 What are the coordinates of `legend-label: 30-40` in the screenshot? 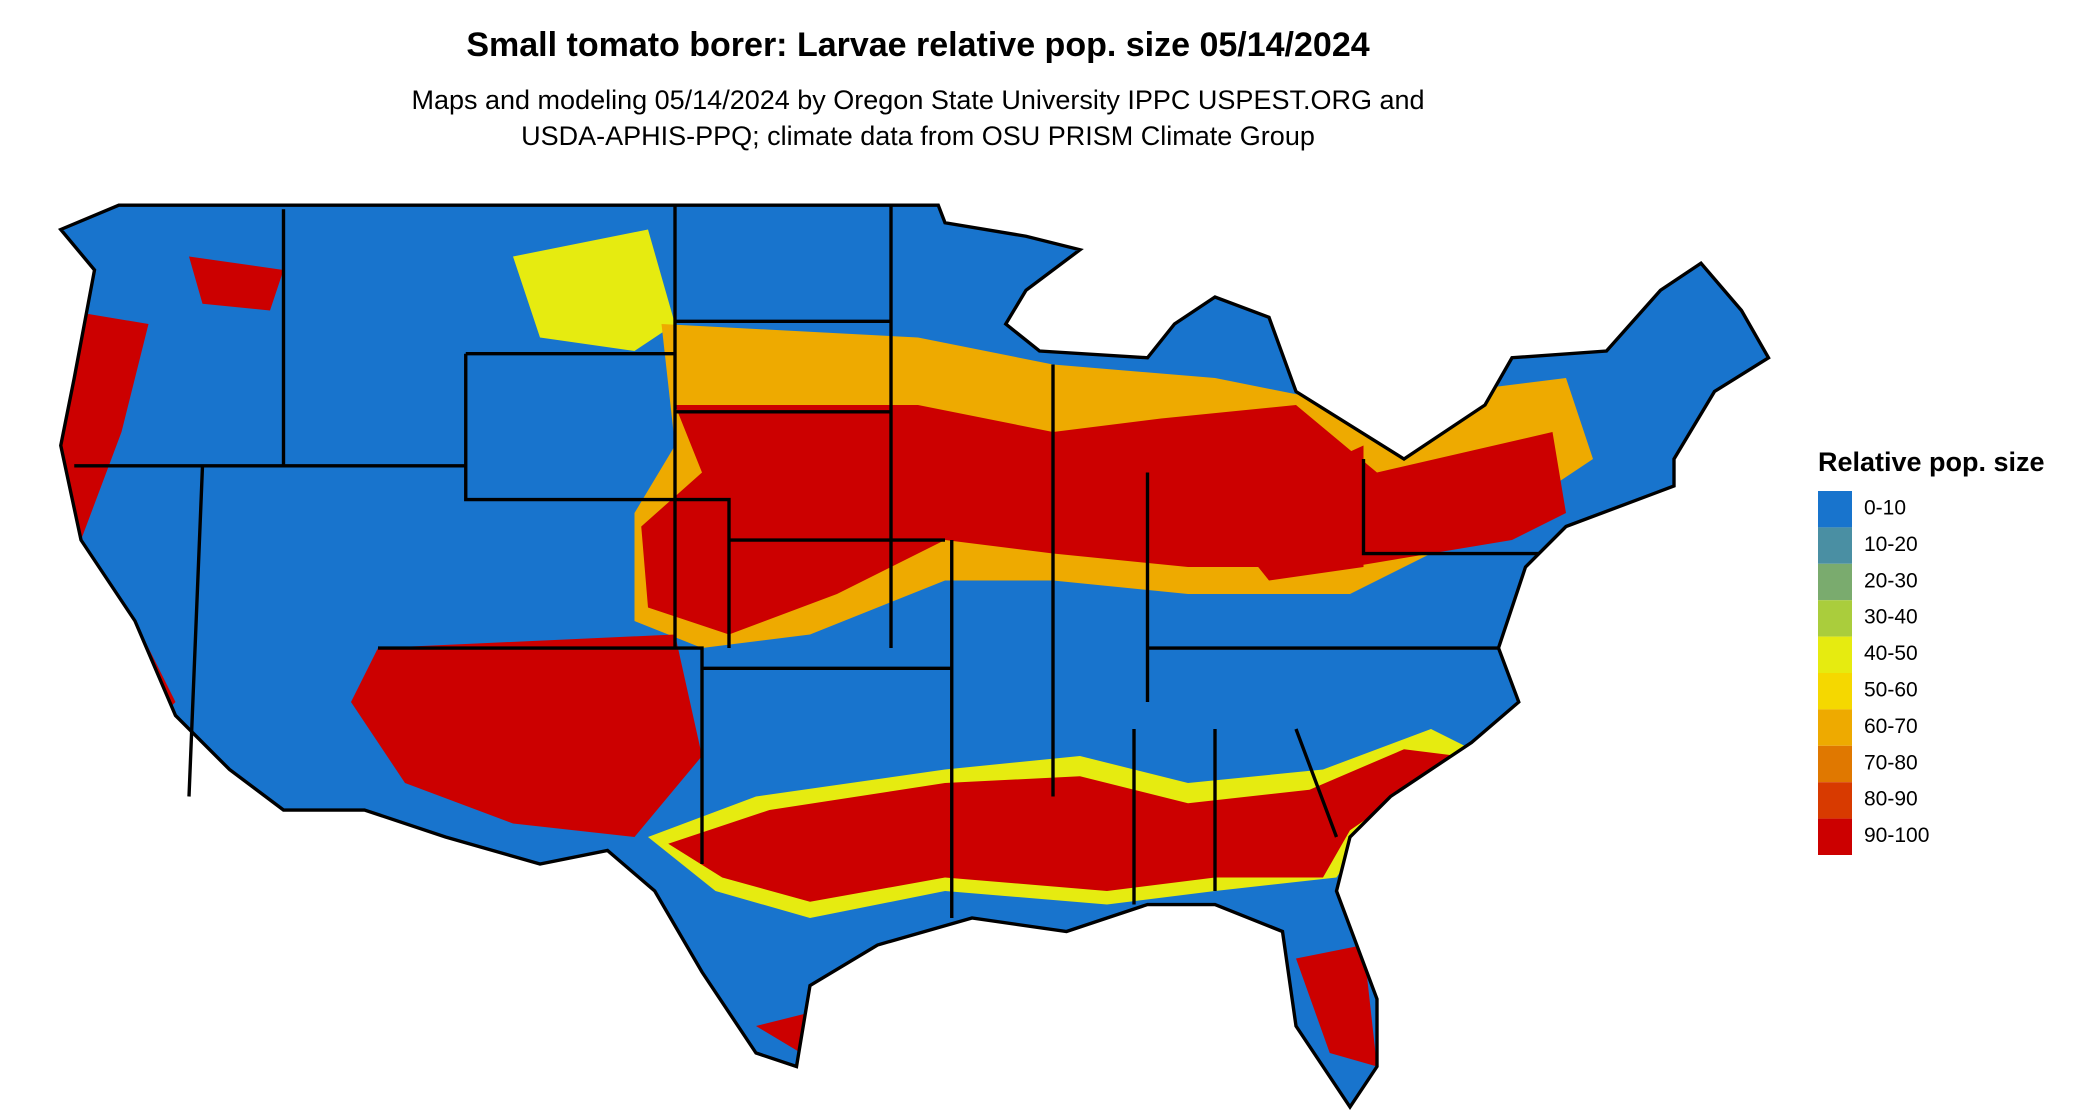 It's located at (1891, 617).